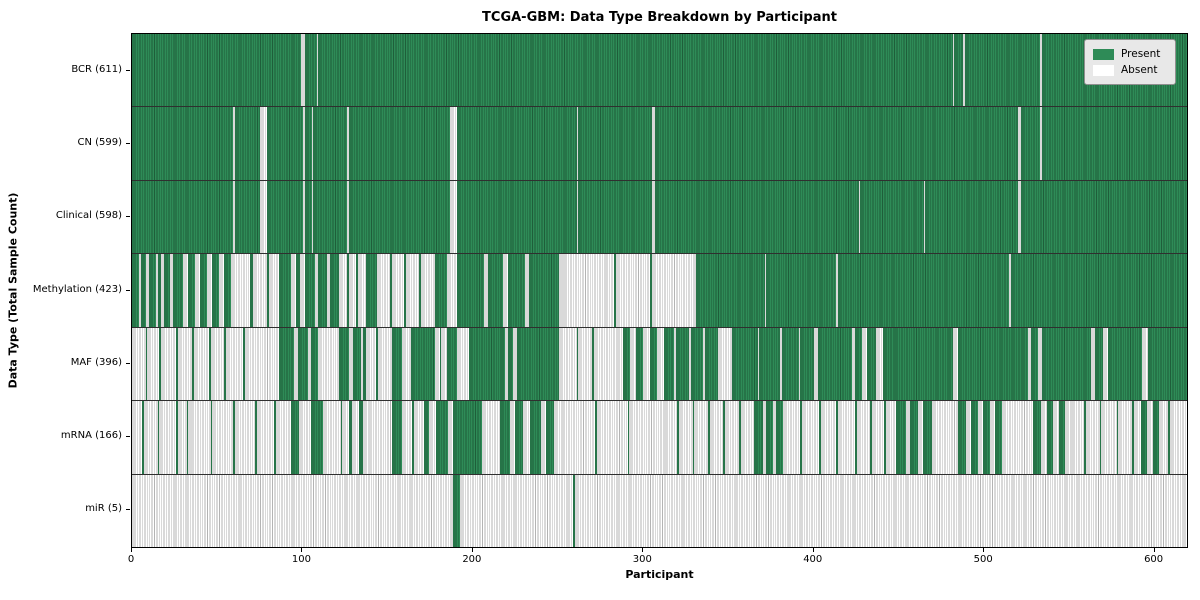 This screenshot has width=1200, height=600. What do you see at coordinates (983, 559) in the screenshot?
I see `x-tick-label: 500` at bounding box center [983, 559].